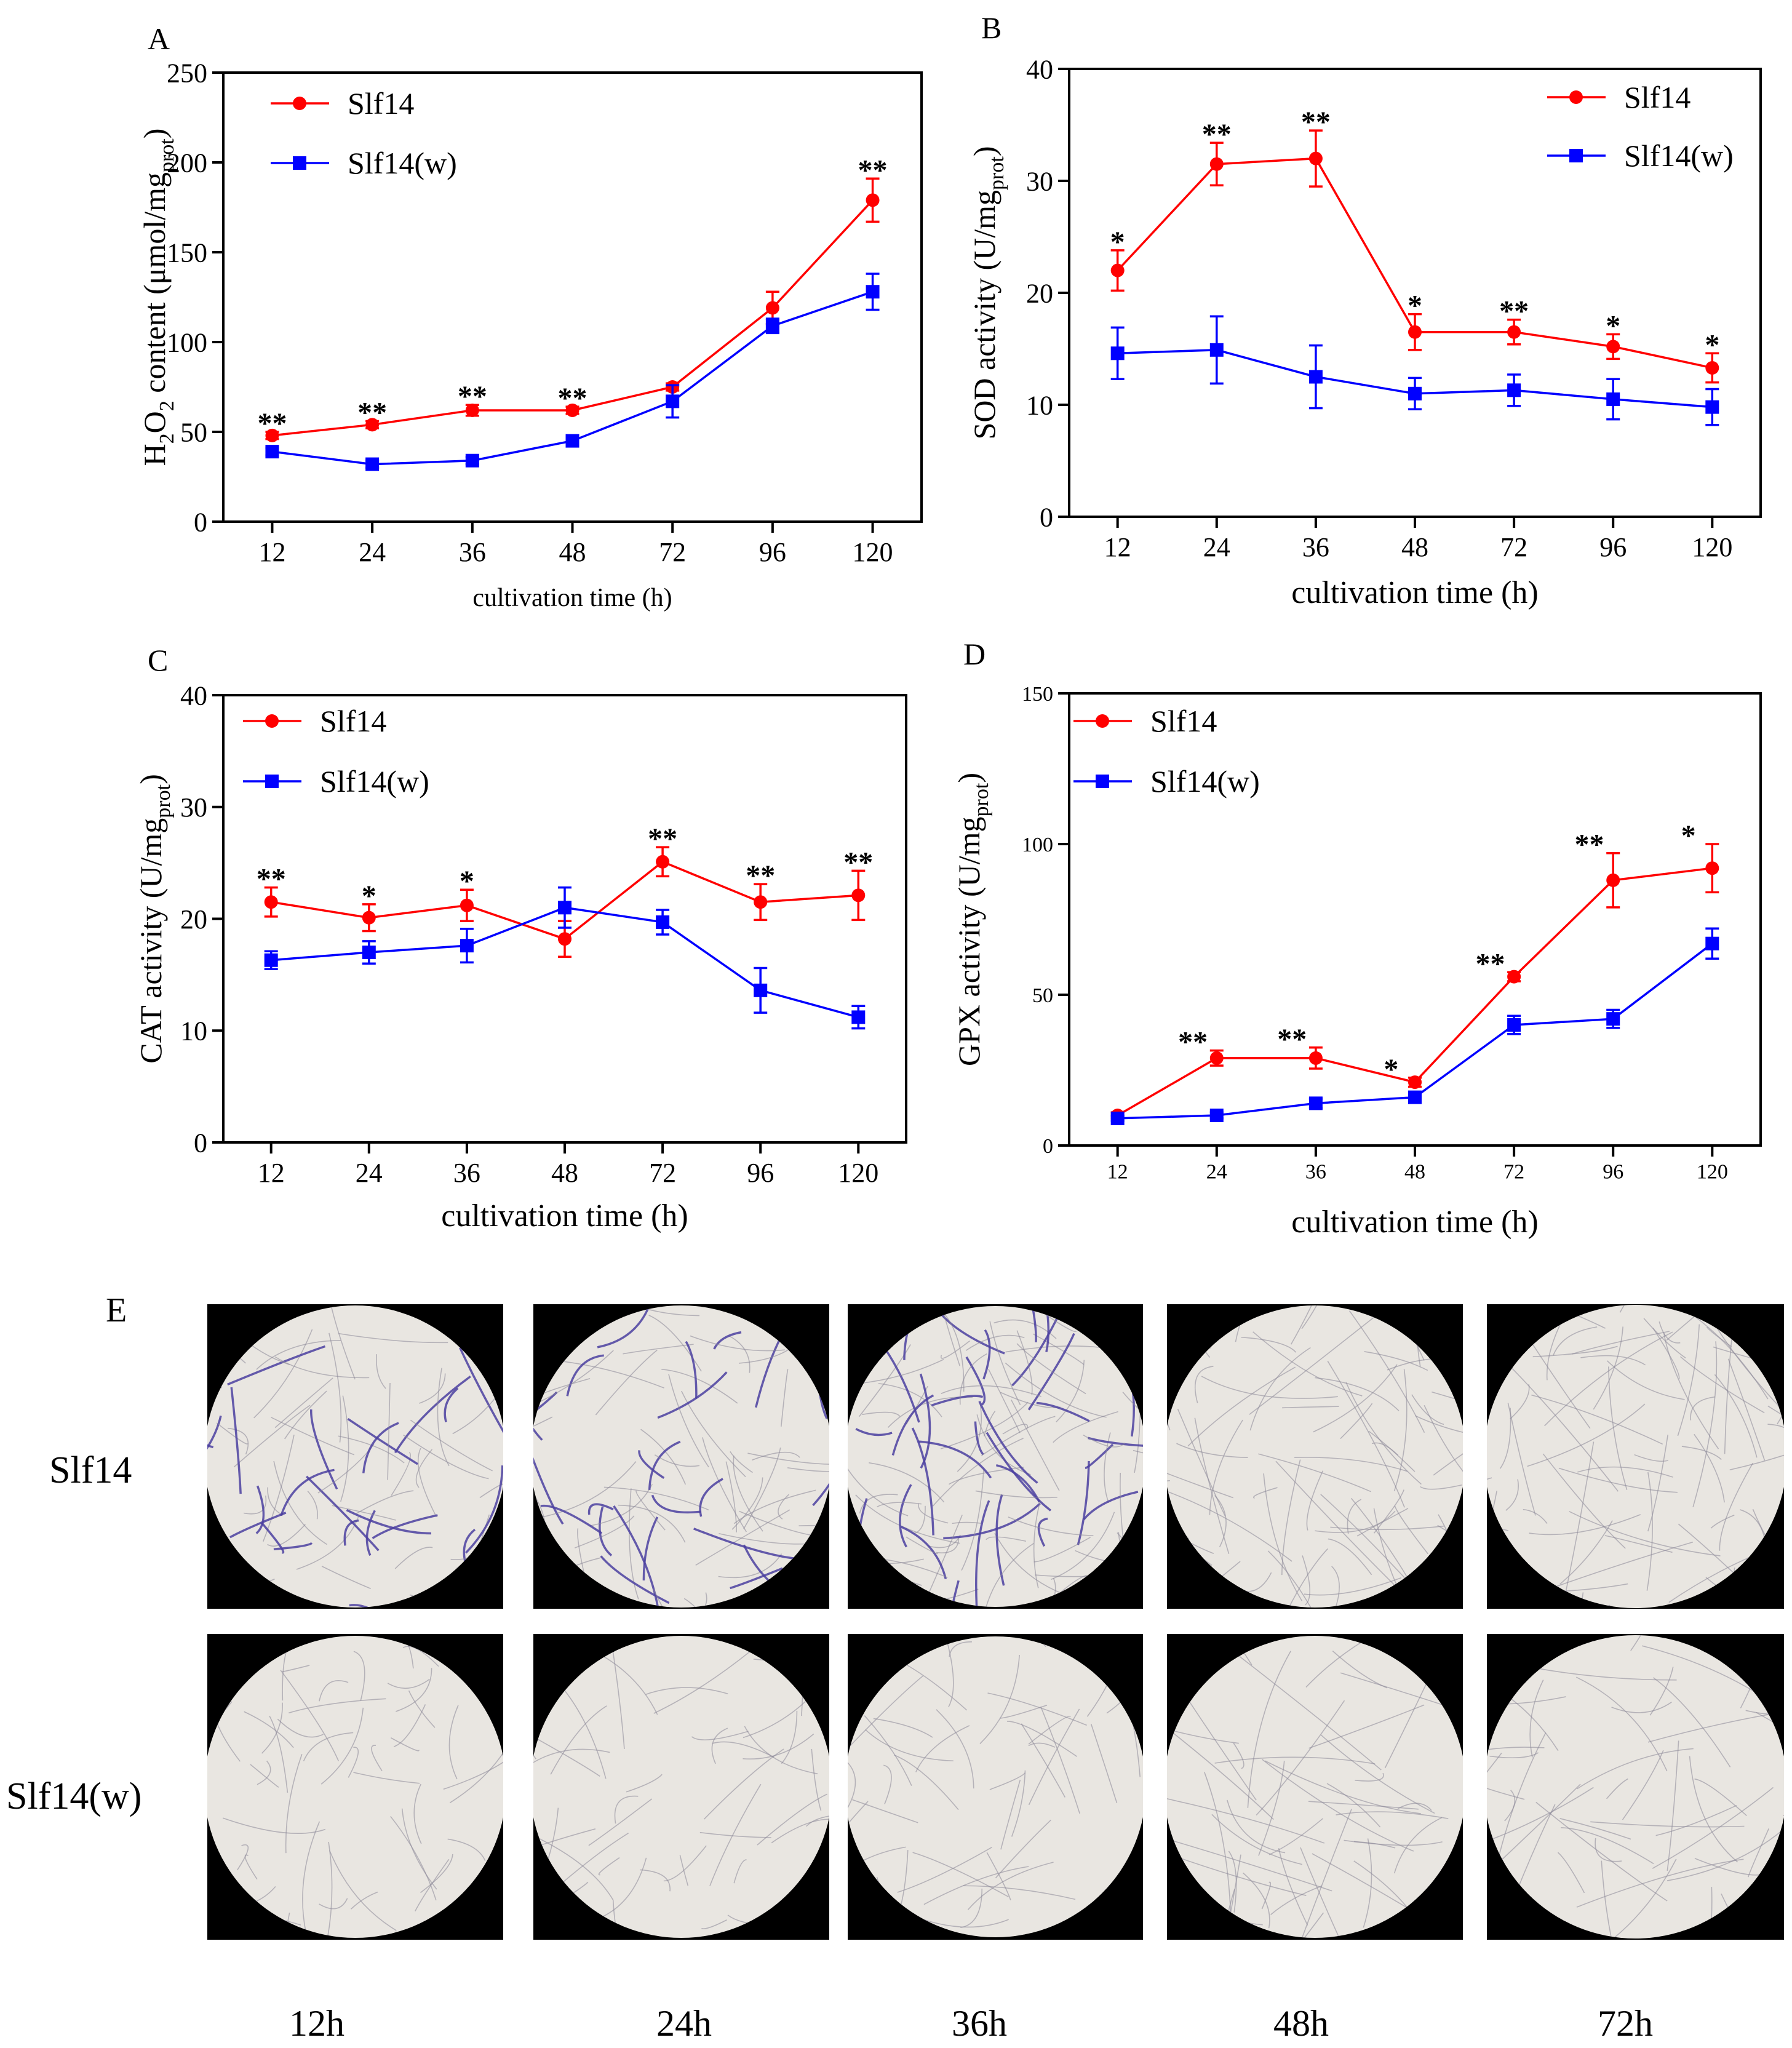 This screenshot has width=1792, height=2048. I want to click on panel-label-a: A, so click(159, 39).